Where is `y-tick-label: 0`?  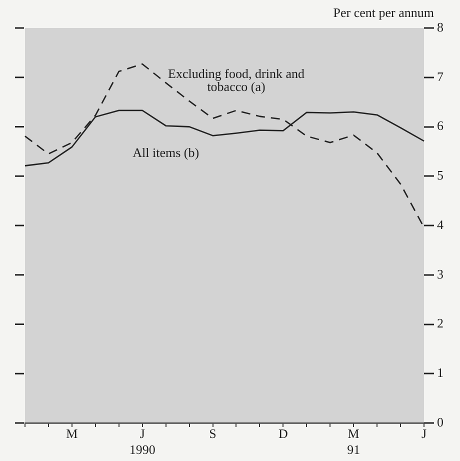
y-tick-label: 0 is located at coordinates (440, 422).